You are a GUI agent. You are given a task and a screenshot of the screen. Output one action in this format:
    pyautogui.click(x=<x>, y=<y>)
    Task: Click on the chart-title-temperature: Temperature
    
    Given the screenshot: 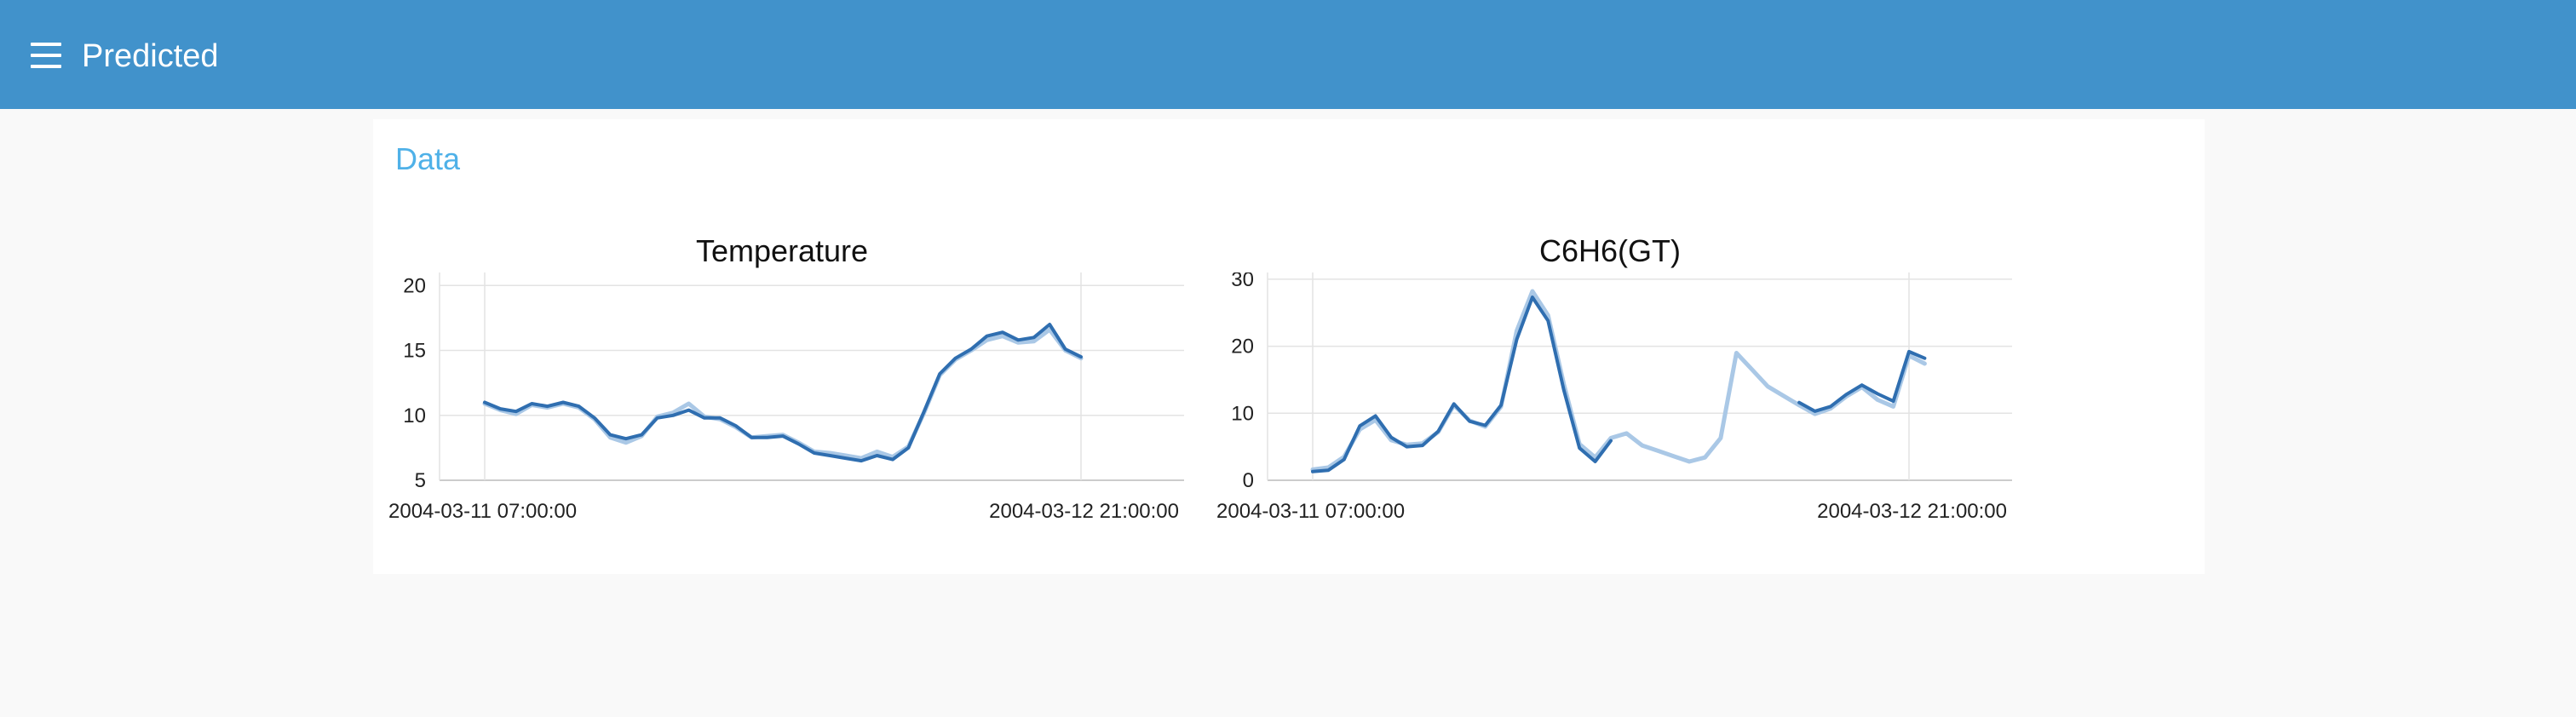 What is the action you would take?
    pyautogui.click(x=782, y=250)
    